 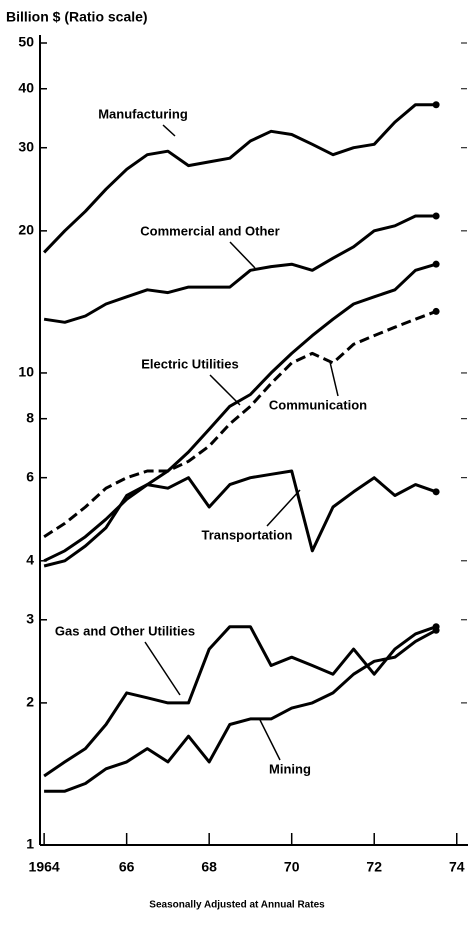 I want to click on footnote: Seasonally Adjusted at Annual Rates, so click(x=237, y=905).